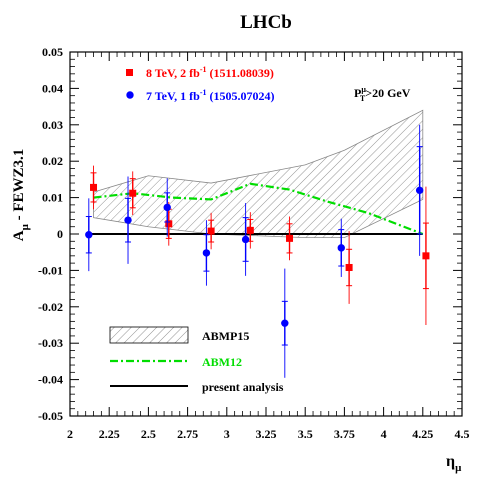 The image size is (477, 477). Describe the element at coordinates (149, 335) in the screenshot. I see `legend-swatch-abmp15` at that location.